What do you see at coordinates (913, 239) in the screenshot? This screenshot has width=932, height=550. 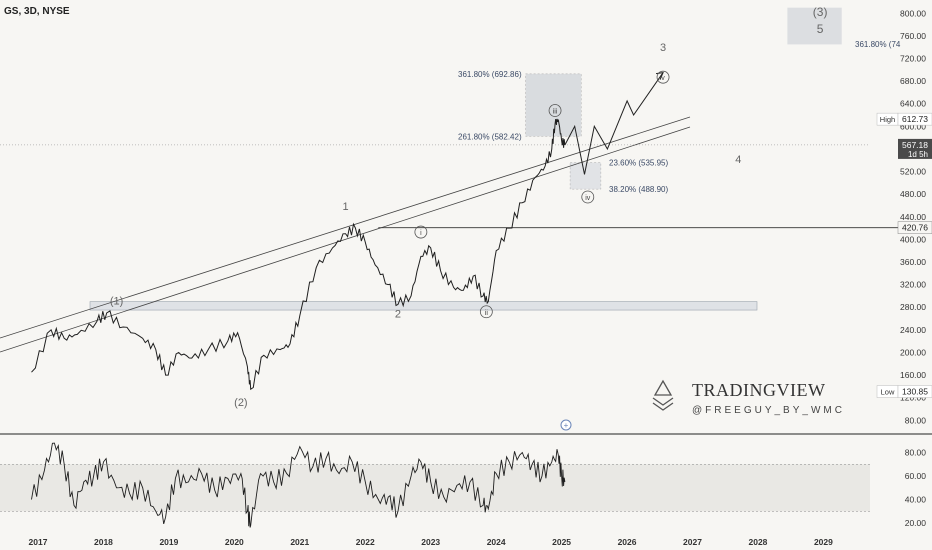 I see `price-axis-tick: 400.00` at bounding box center [913, 239].